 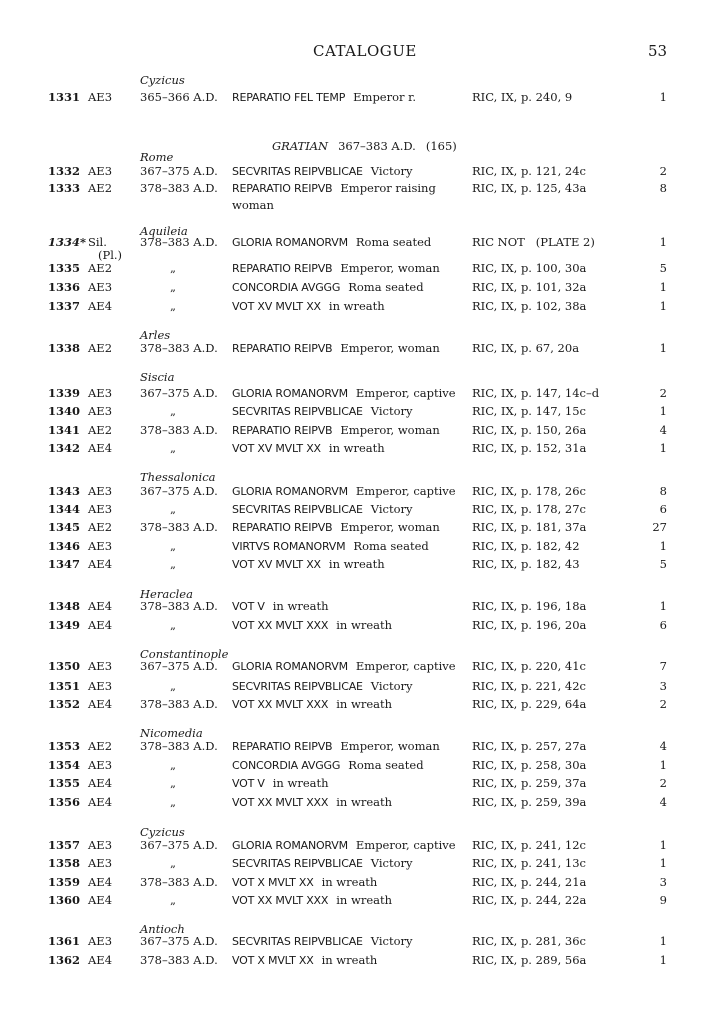 What do you see at coordinates (300, 146) in the screenshot?
I see `ruler-name: GRATIAN` at bounding box center [300, 146].